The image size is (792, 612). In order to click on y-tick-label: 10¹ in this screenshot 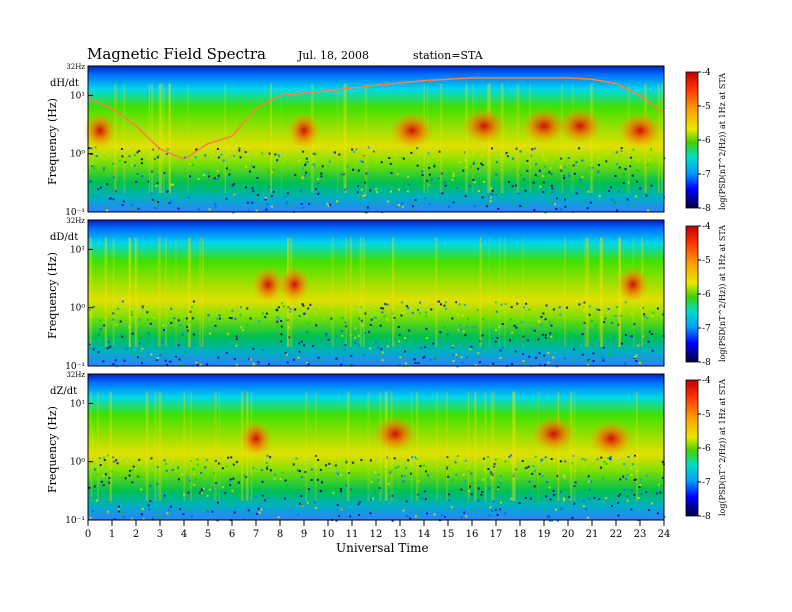, I will do `click(77, 96)`.